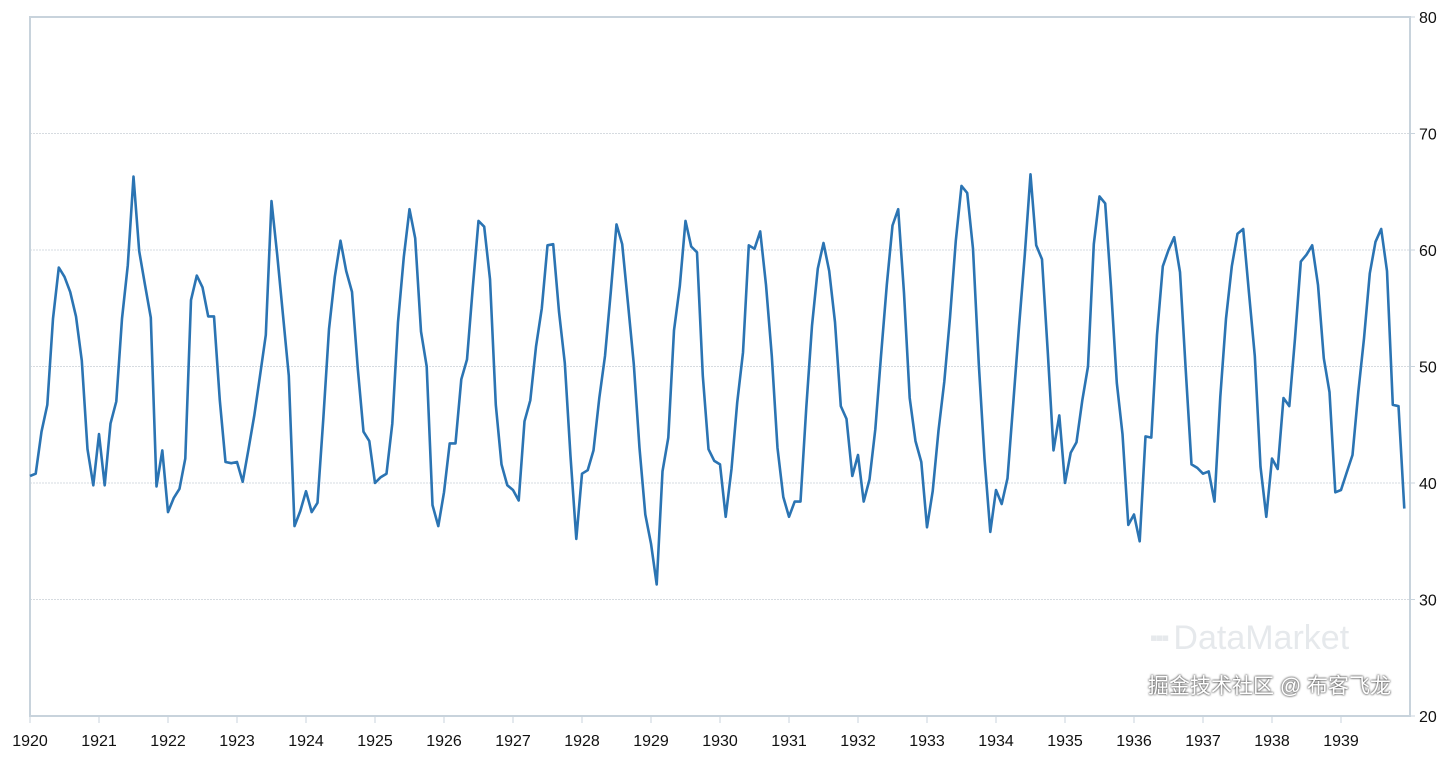 The image size is (1454, 766). I want to click on y-tick-label: 40, so click(1428, 484).